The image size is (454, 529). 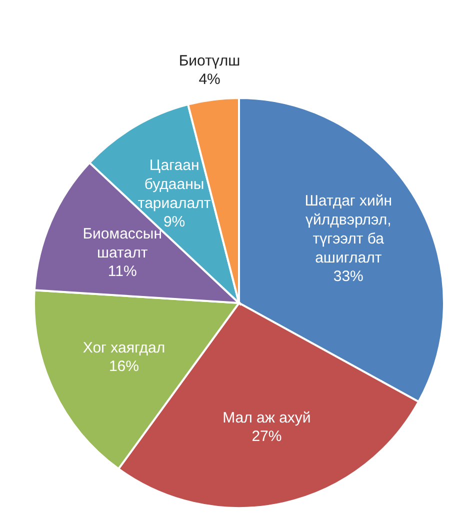 I want to click on slice-label: Мал аж ахуй, so click(x=266, y=417).